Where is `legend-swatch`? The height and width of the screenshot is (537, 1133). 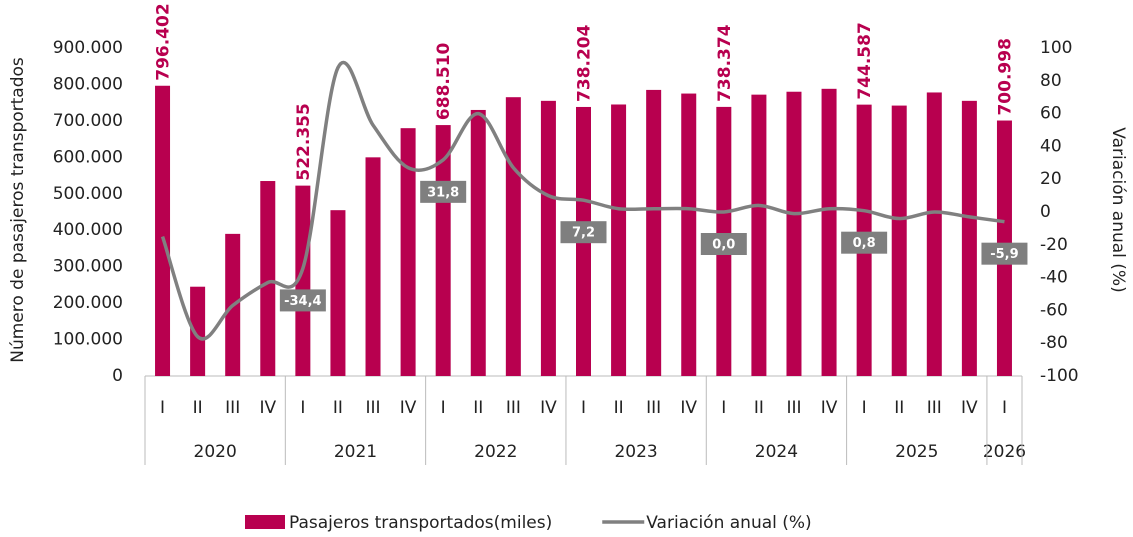
legend-swatch is located at coordinates (265, 522).